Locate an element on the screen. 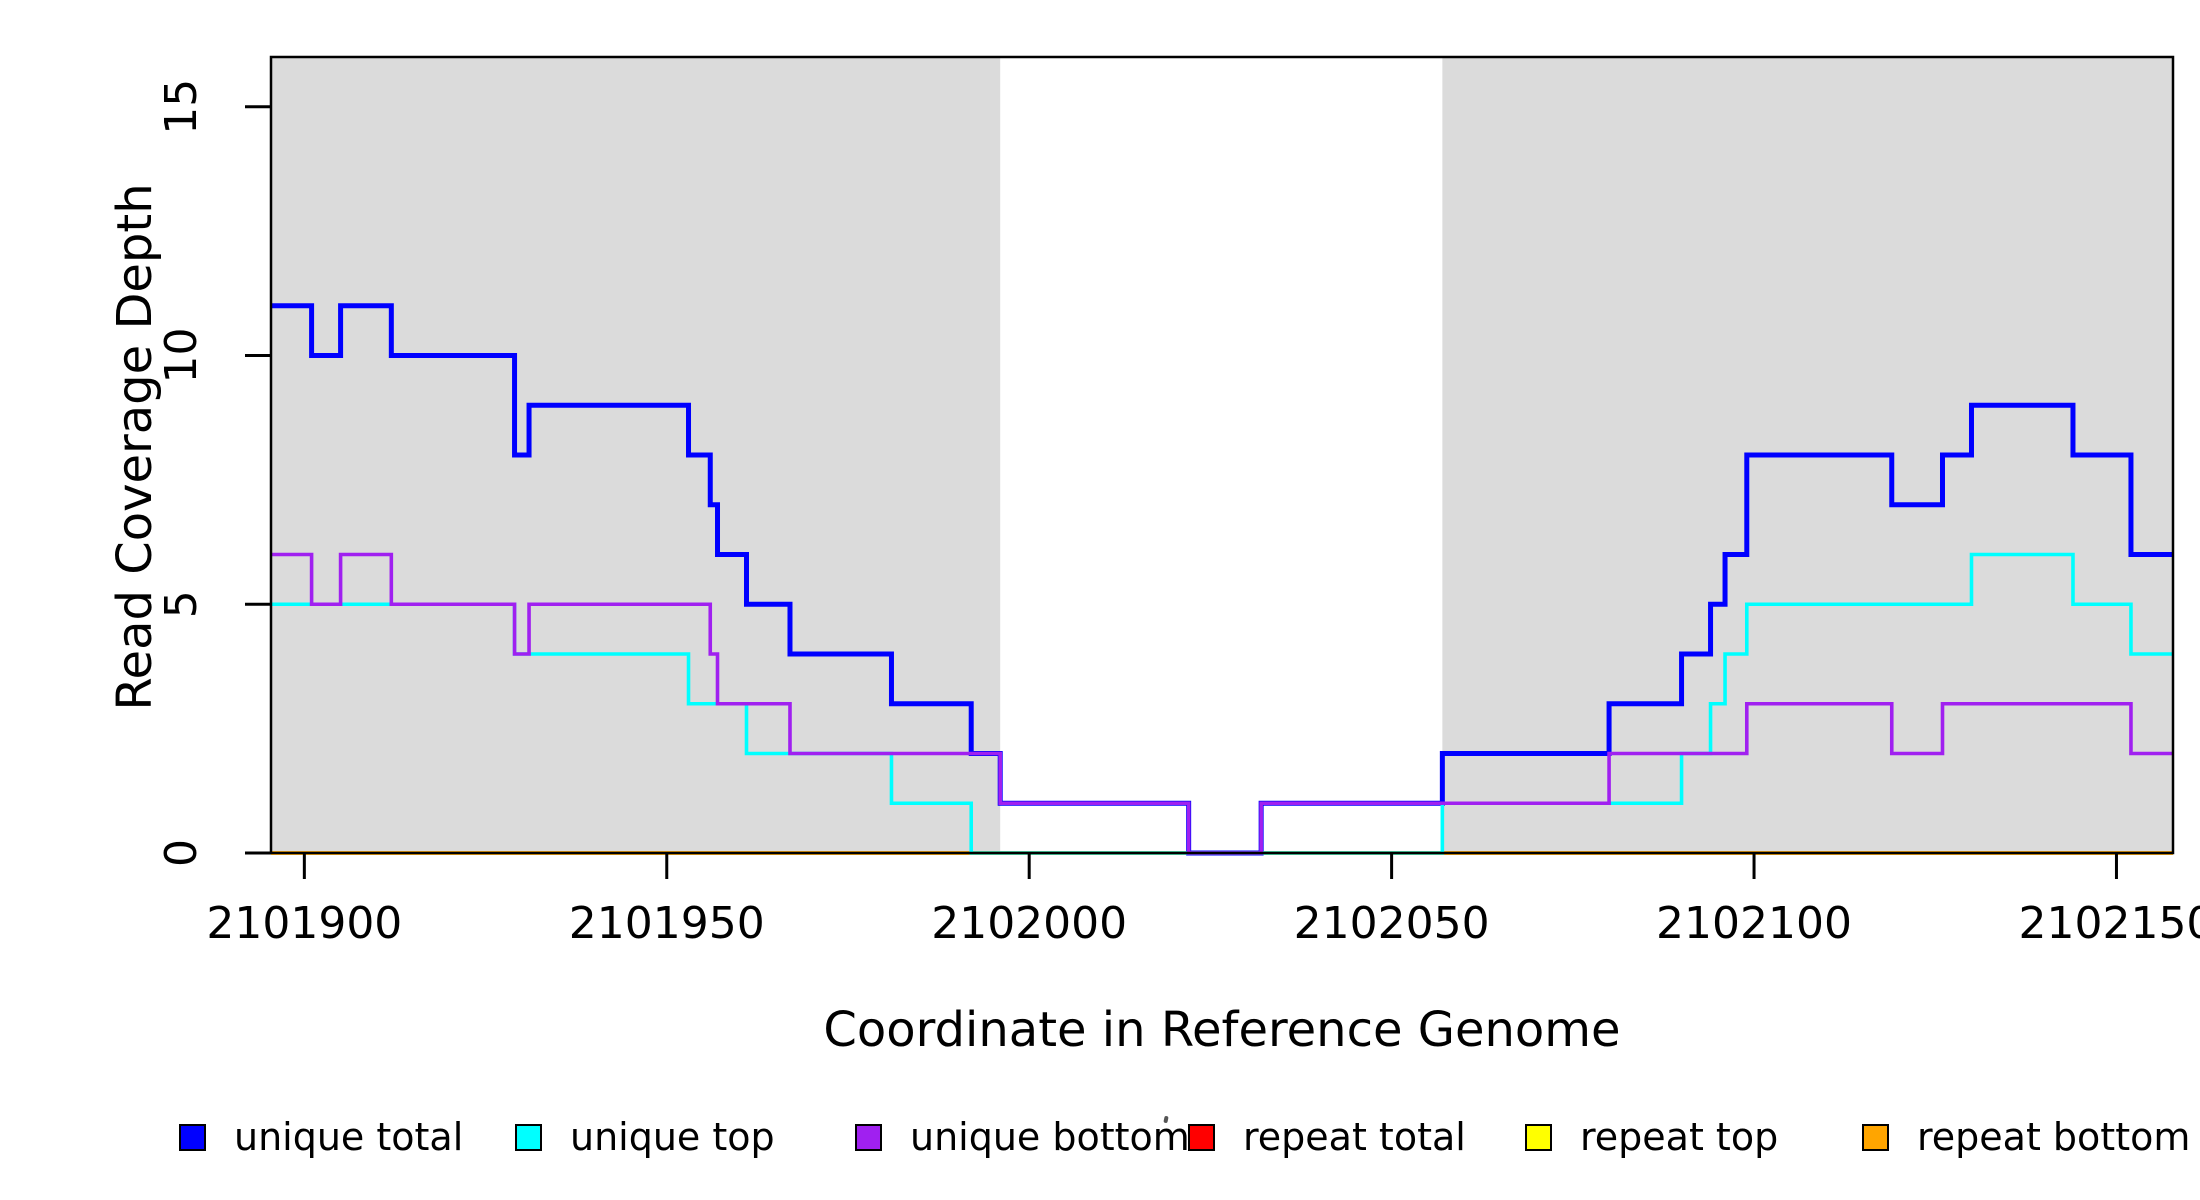 This screenshot has width=2200, height=1200. legend-label: repeat top is located at coordinates (1679, 1137).